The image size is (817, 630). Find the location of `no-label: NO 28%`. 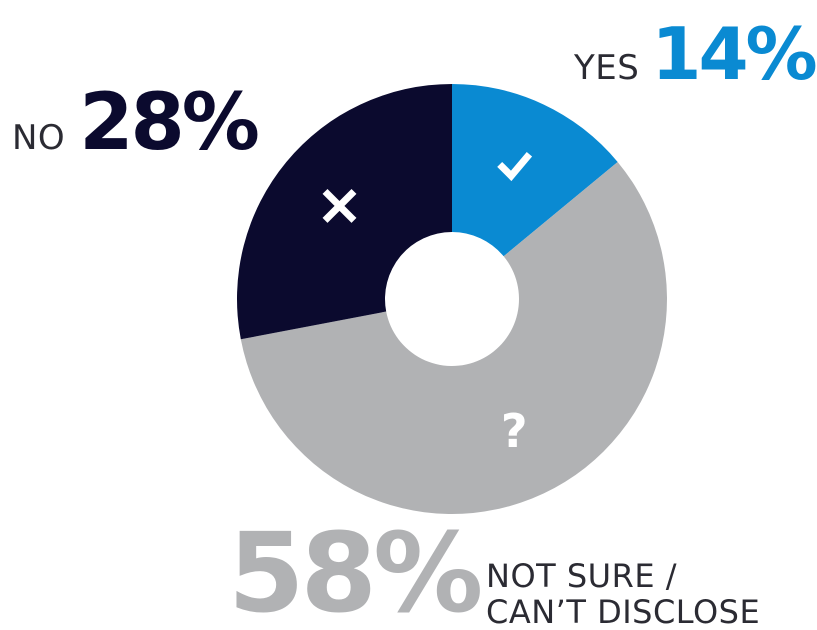

no-label: NO 28% is located at coordinates (136, 123).